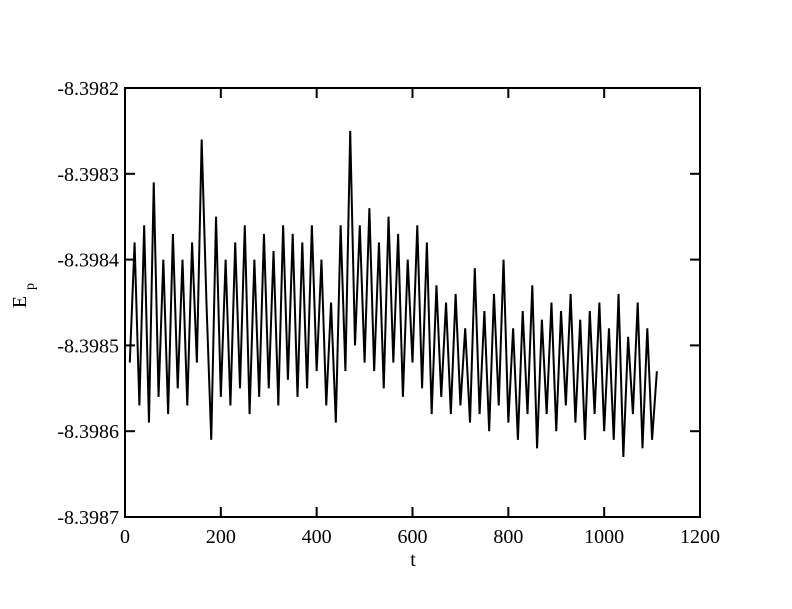  What do you see at coordinates (125, 537) in the screenshot?
I see `x-tick-label: 0` at bounding box center [125, 537].